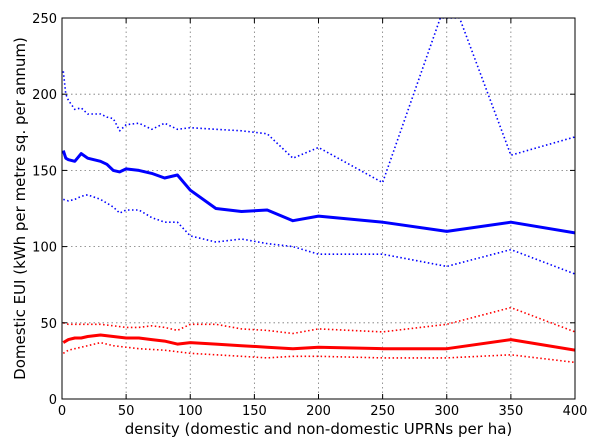 The image size is (600, 448). What do you see at coordinates (48, 324) in the screenshot?
I see `y-tick-label: 50` at bounding box center [48, 324].